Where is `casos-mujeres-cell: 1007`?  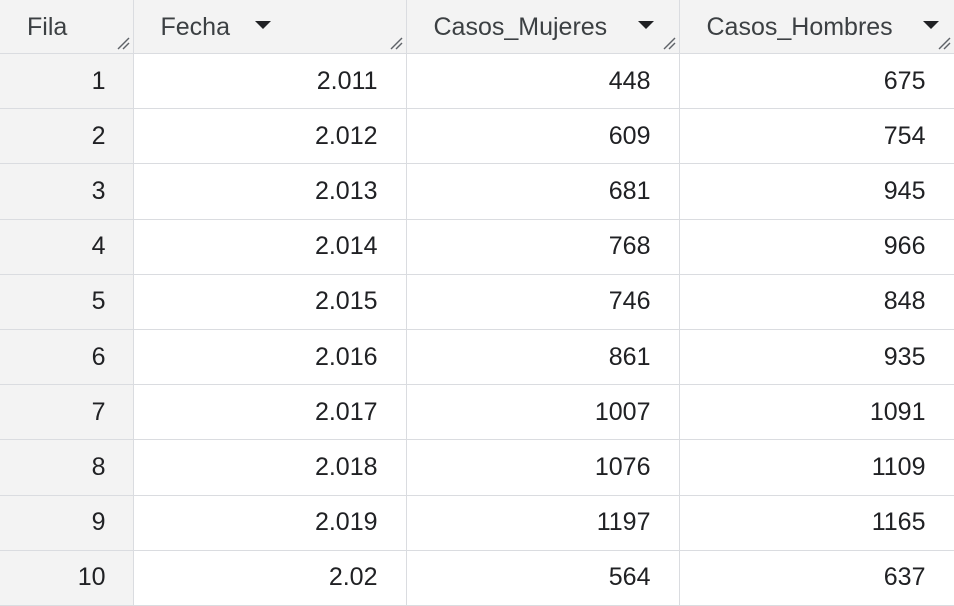
casos-mujeres-cell: 1007 is located at coordinates (542, 412).